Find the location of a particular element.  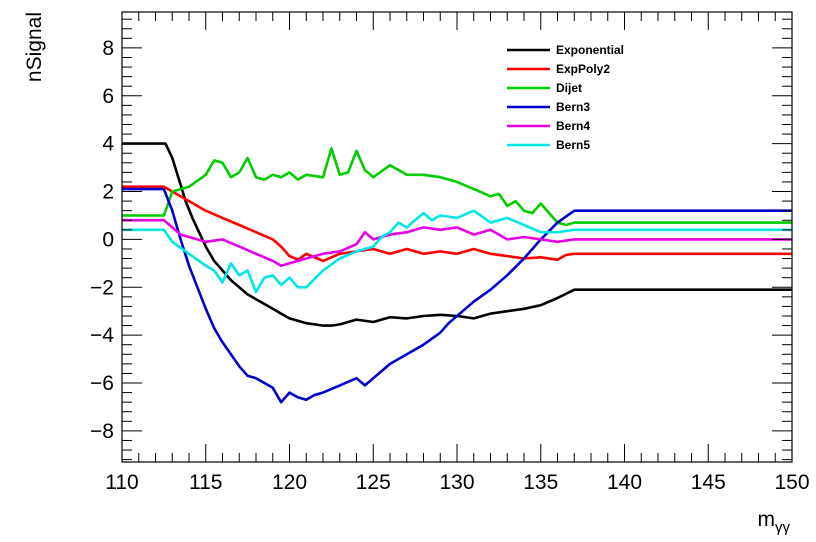

x-tick-label: 145 is located at coordinates (708, 482).